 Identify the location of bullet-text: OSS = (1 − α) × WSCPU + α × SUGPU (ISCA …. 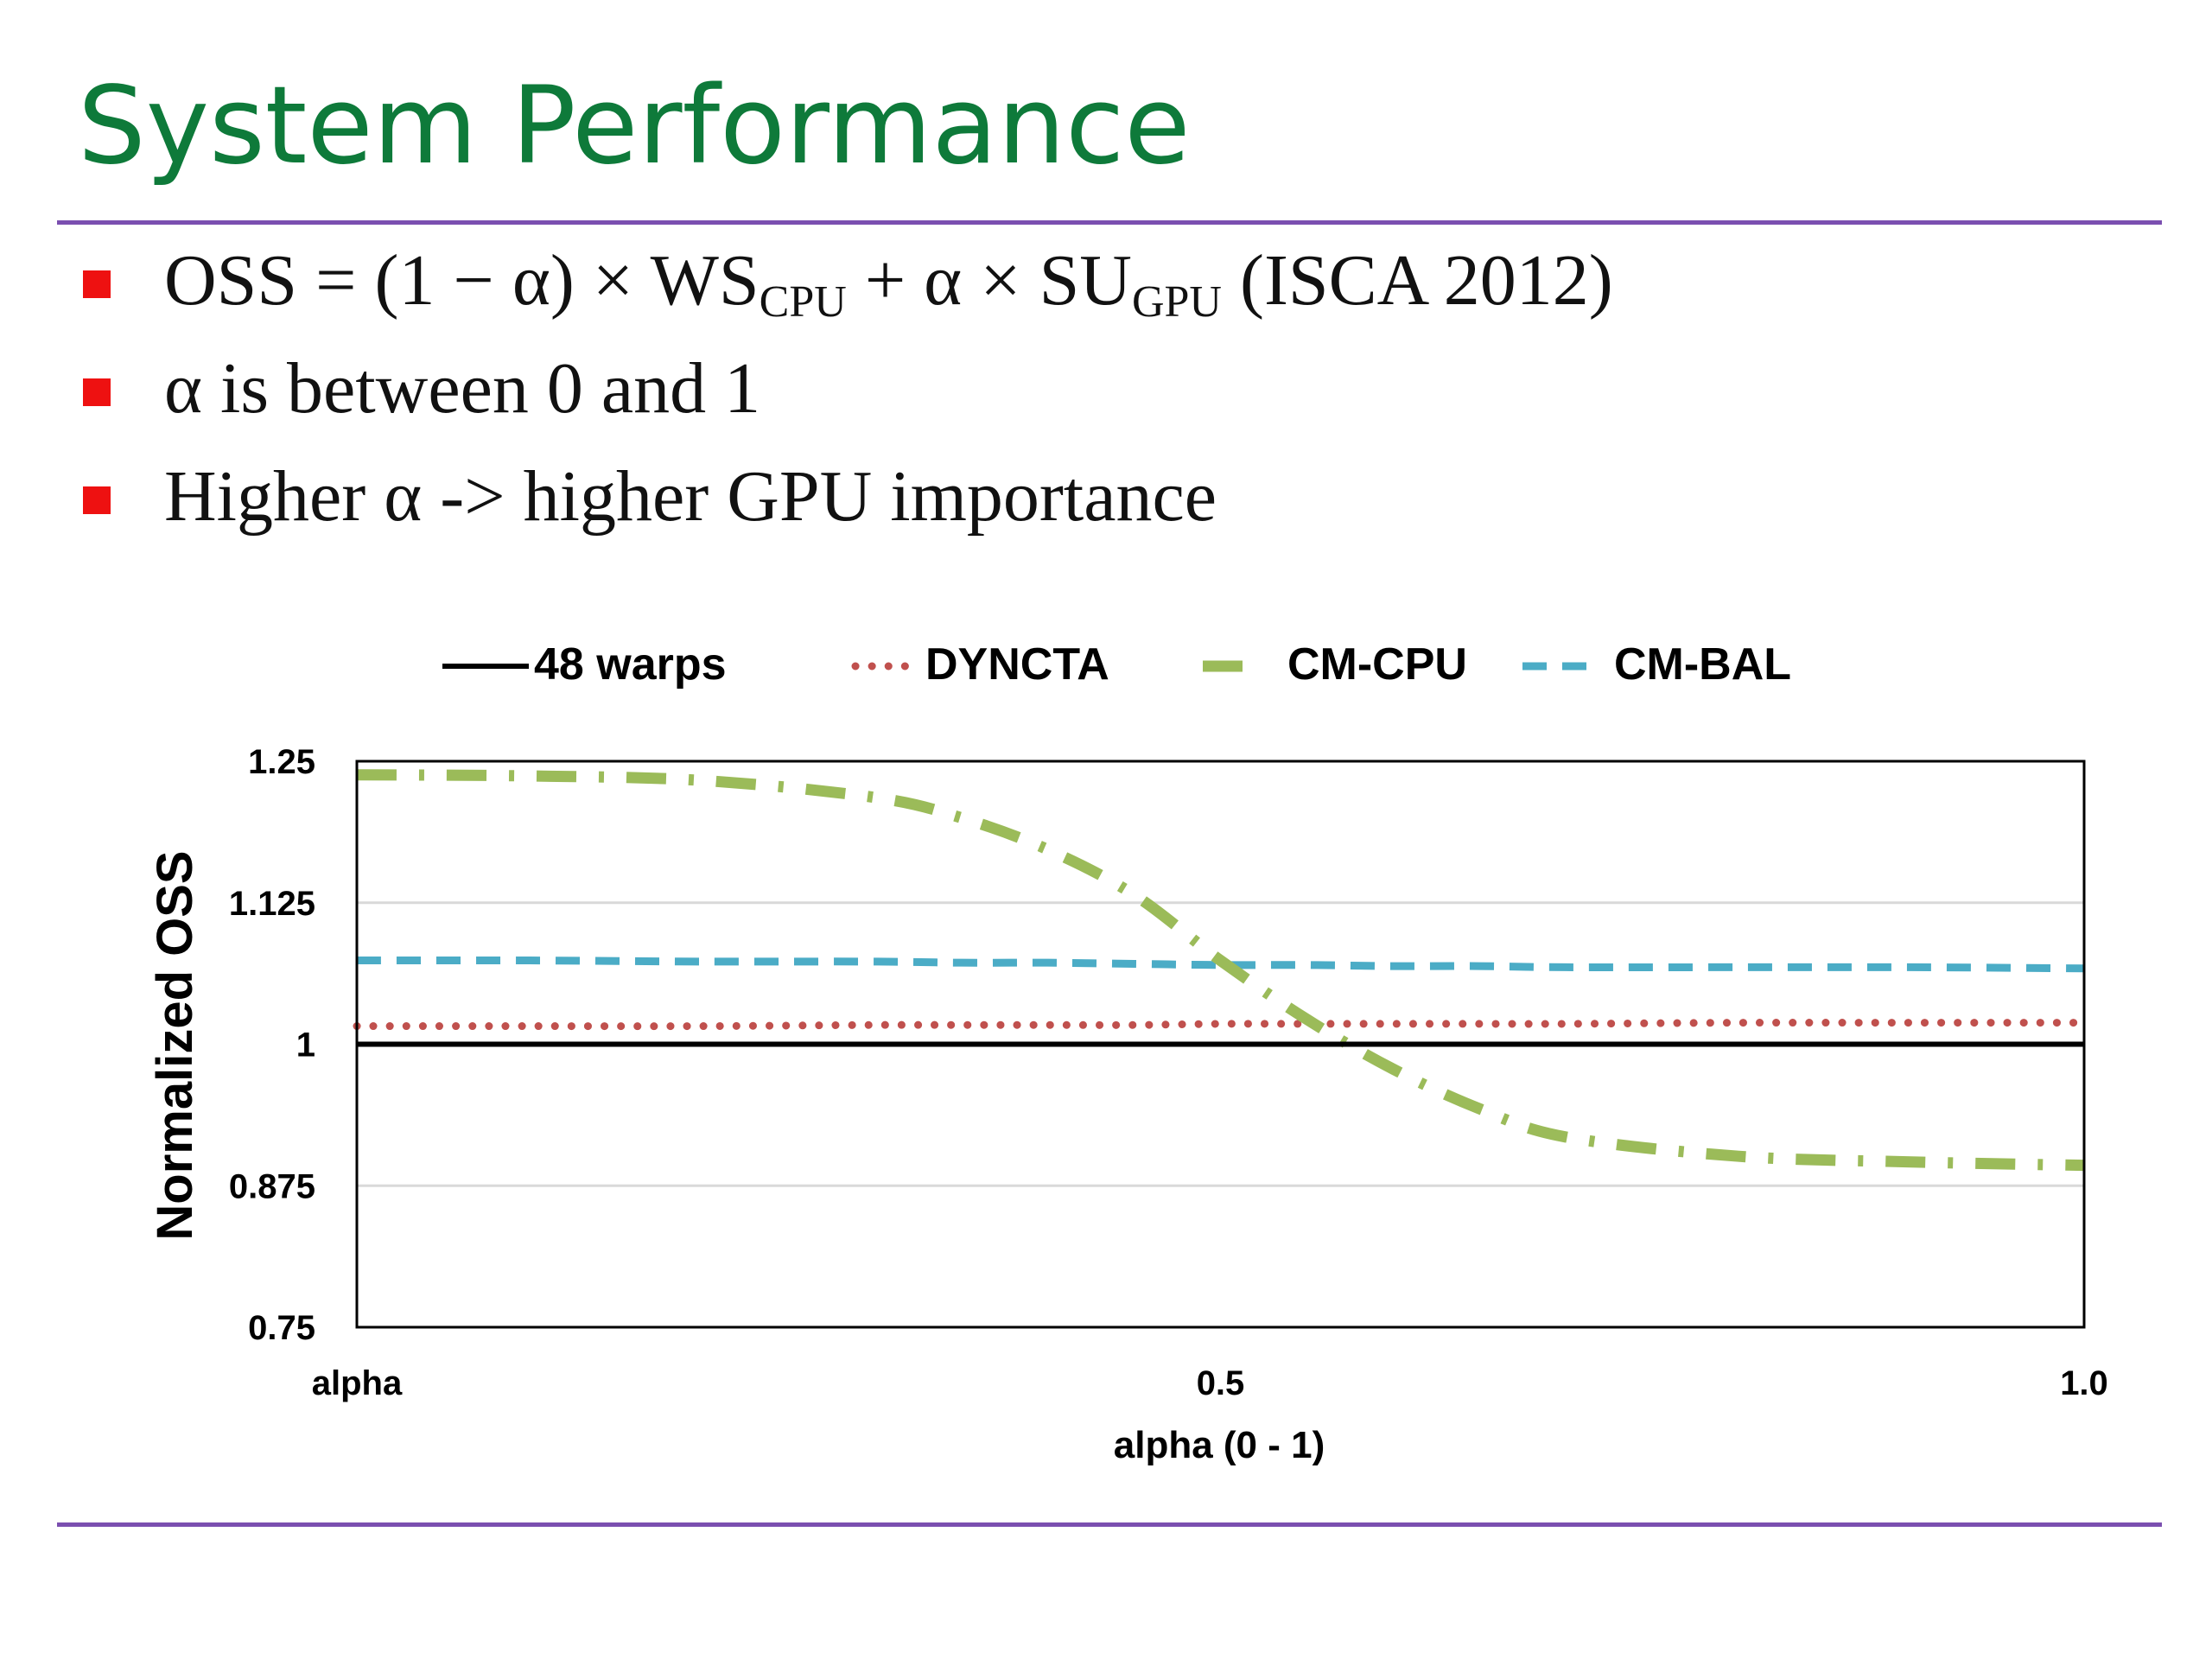
(888, 283).